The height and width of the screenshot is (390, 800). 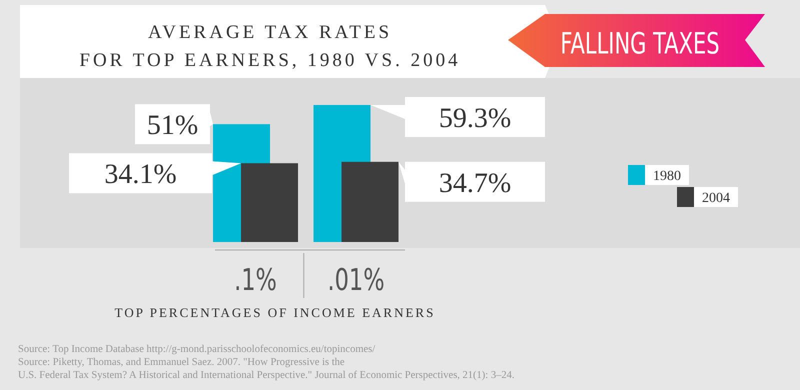 I want to click on chart-title: AVERAGE TAX RATES FOR TOP EARNERS, 1980 VS. 2004, so click(x=270, y=46).